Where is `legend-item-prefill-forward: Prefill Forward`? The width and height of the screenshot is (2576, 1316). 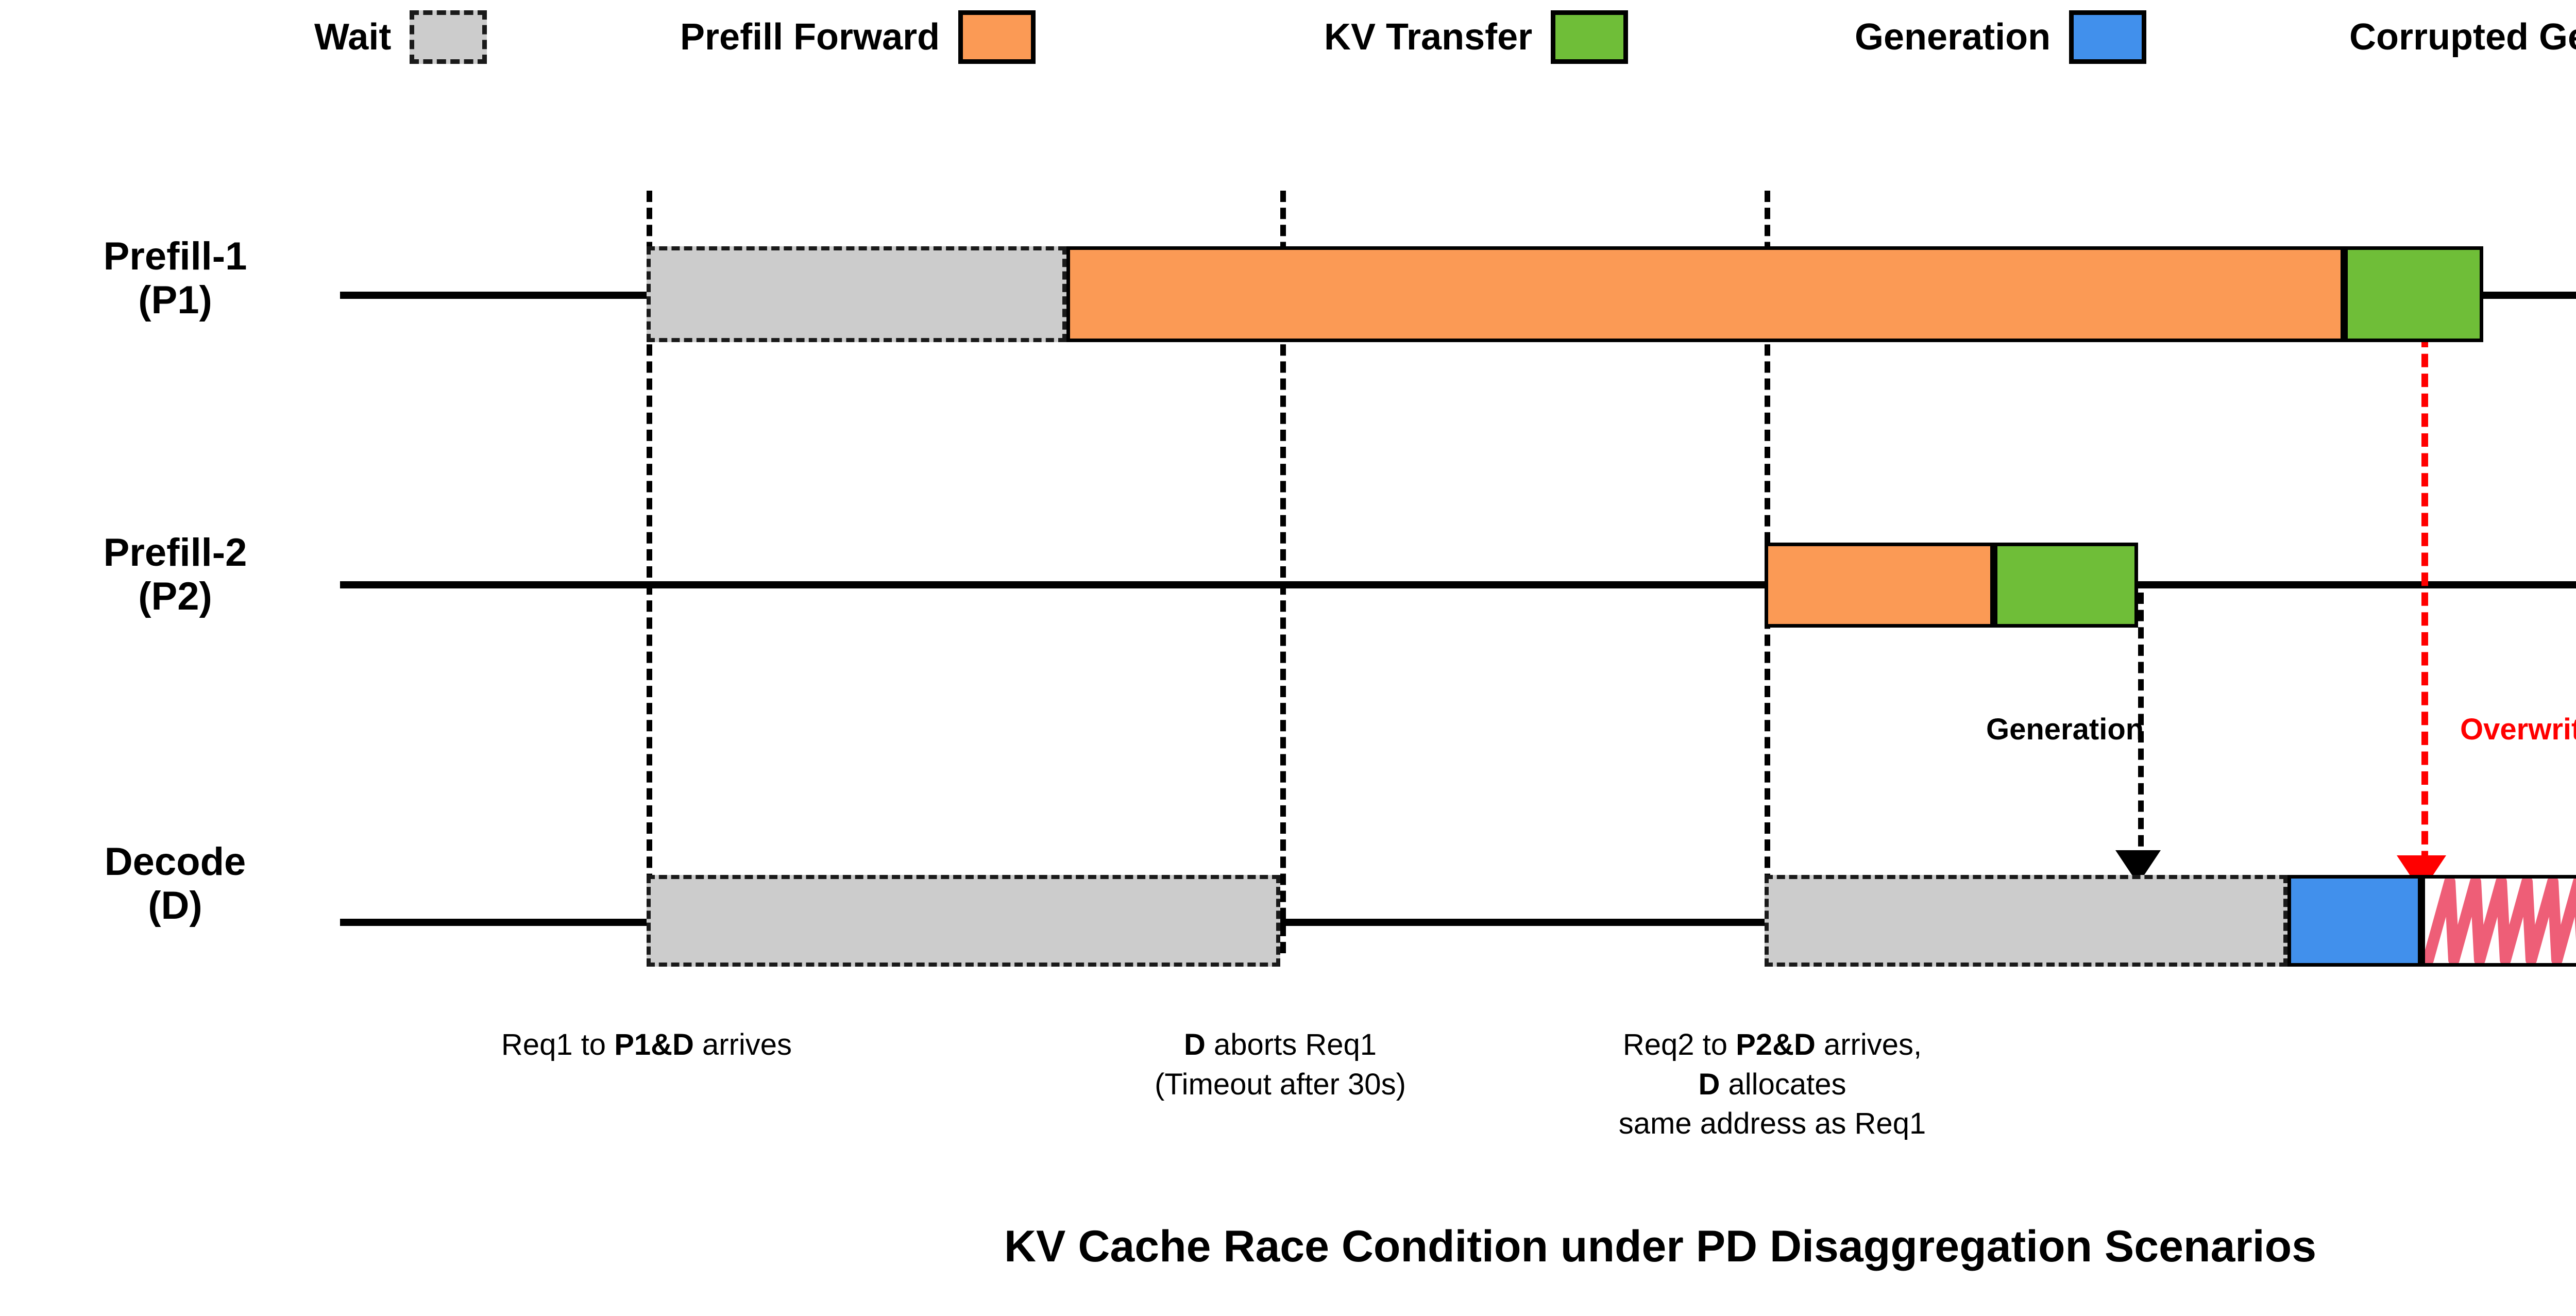
legend-item-prefill-forward: Prefill Forward is located at coordinates (858, 37).